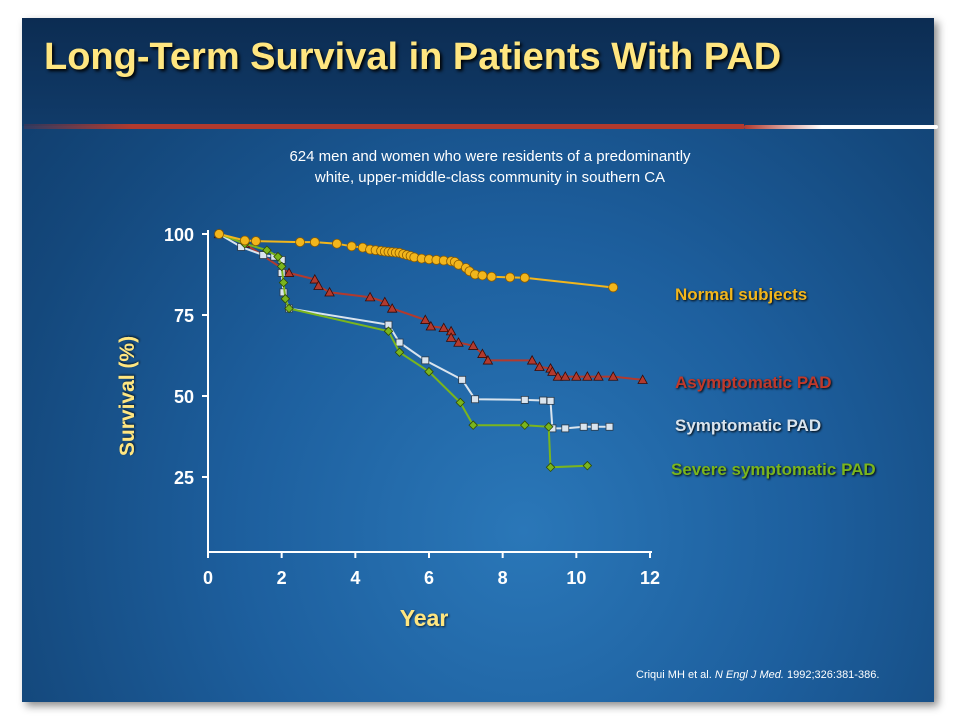 The width and height of the screenshot is (960, 720). Describe the element at coordinates (675, 675) in the screenshot. I see `citation-authors: Criqui MH et al.` at that location.